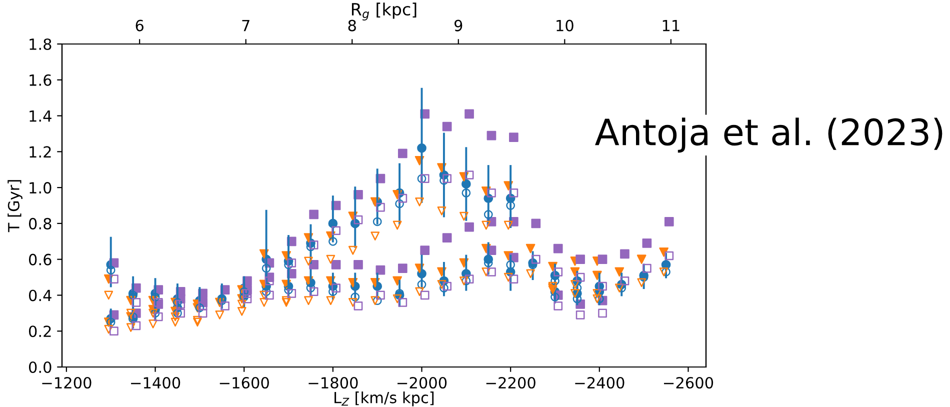 The height and width of the screenshot is (407, 950). Describe the element at coordinates (689, 382) in the screenshot. I see `x-tick-label: −2600` at that location.